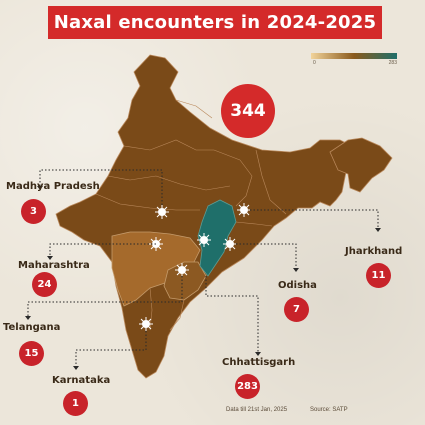 The width and height of the screenshot is (425, 425). What do you see at coordinates (215, 22) in the screenshot?
I see `map-title: Naxal encounters in 2024-2025` at bounding box center [215, 22].